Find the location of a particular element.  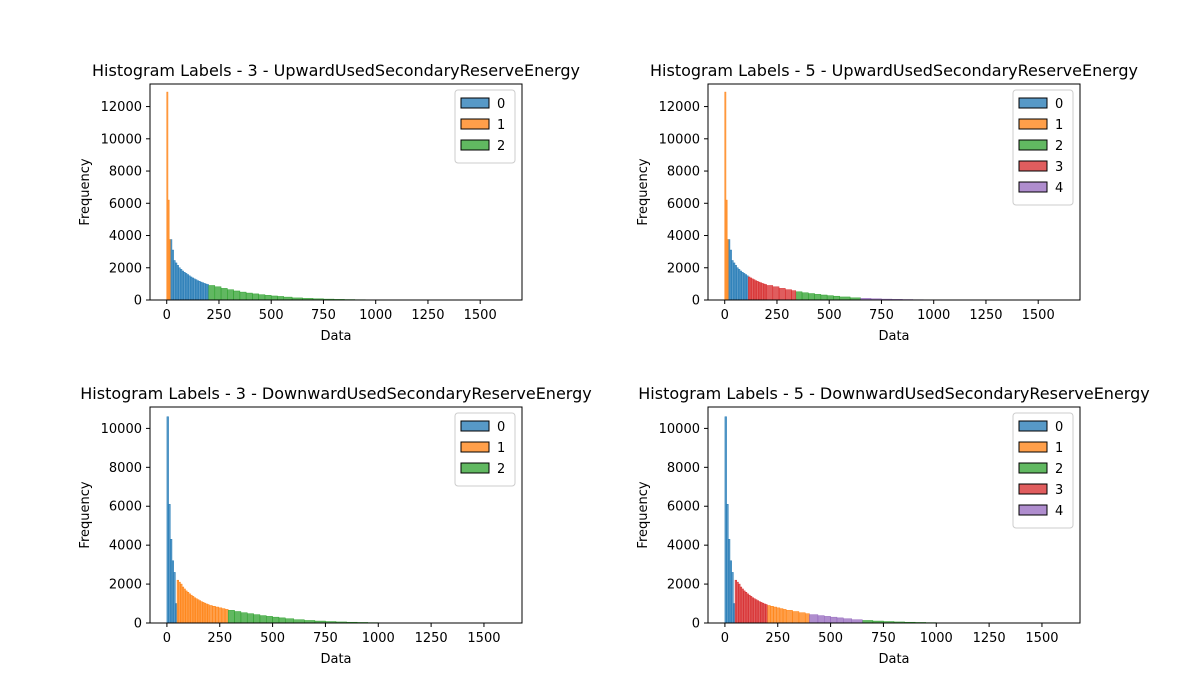

y-tick-label: 12000 is located at coordinates (679, 107).